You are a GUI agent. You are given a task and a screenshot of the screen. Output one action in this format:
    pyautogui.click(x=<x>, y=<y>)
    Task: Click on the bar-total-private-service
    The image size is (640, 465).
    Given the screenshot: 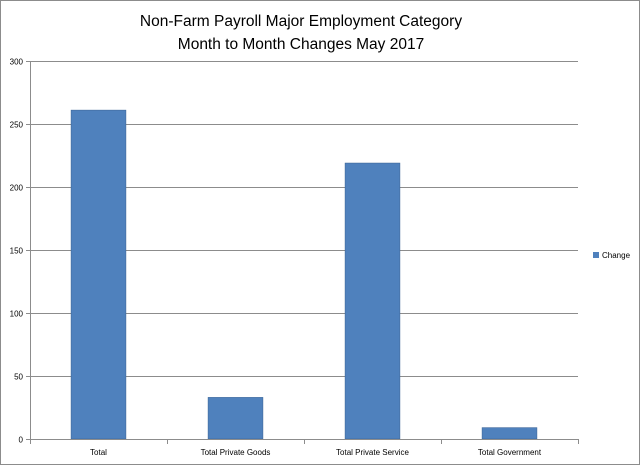 What is the action you would take?
    pyautogui.click(x=372, y=301)
    